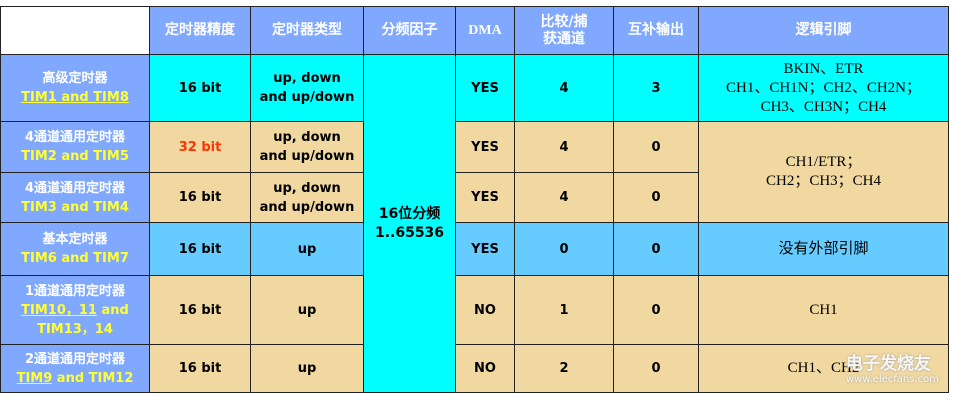  Describe the element at coordinates (200, 30) in the screenshot. I see `header-precision: 定时器精度` at that location.